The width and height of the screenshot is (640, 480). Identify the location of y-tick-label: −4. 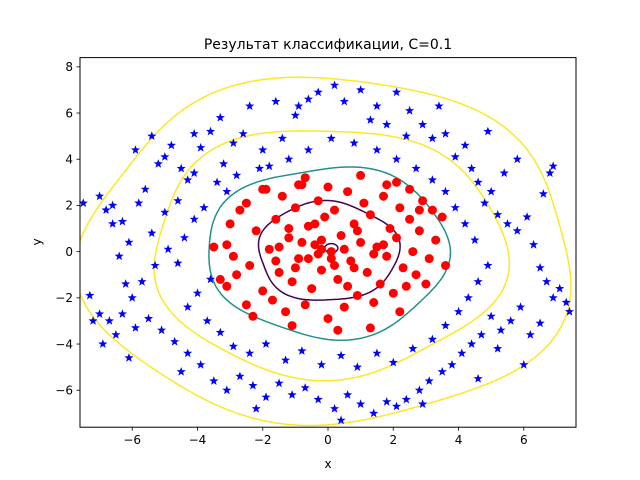
(64, 344).